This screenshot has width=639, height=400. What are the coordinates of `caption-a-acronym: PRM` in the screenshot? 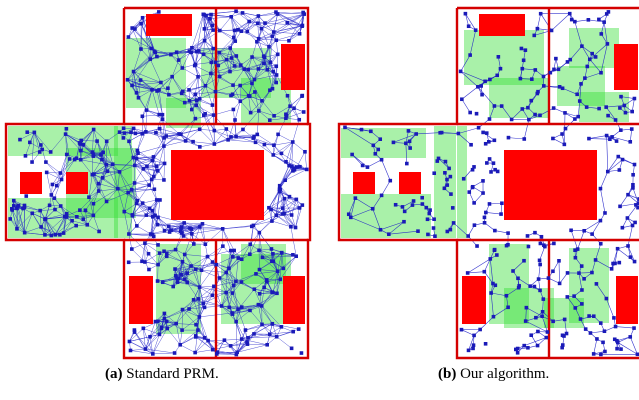 It's located at (199, 374).